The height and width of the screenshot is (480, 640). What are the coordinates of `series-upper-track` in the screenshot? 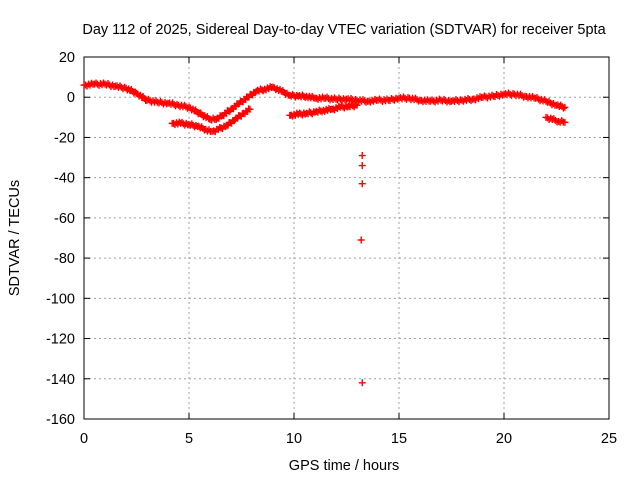 It's located at (324, 101).